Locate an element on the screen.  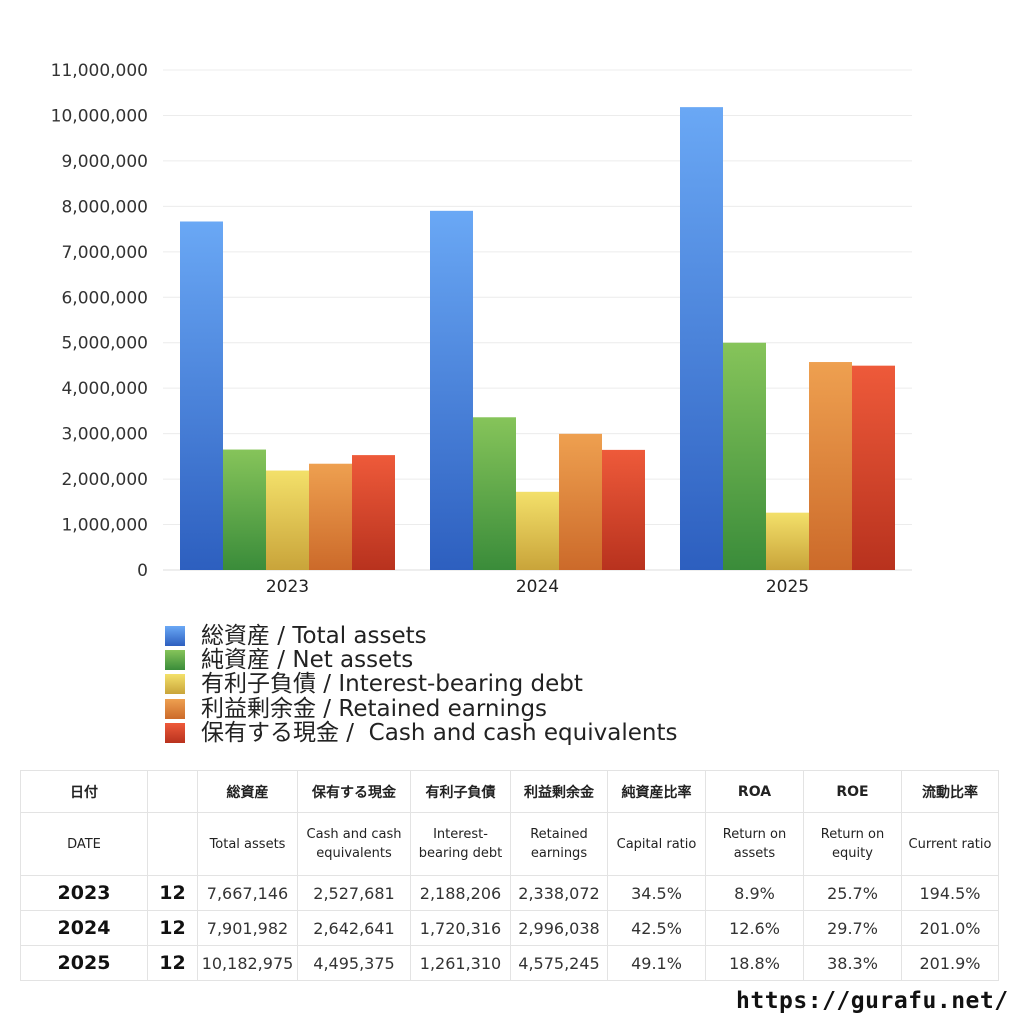
table-cell: 2025 is located at coordinates (84, 963).